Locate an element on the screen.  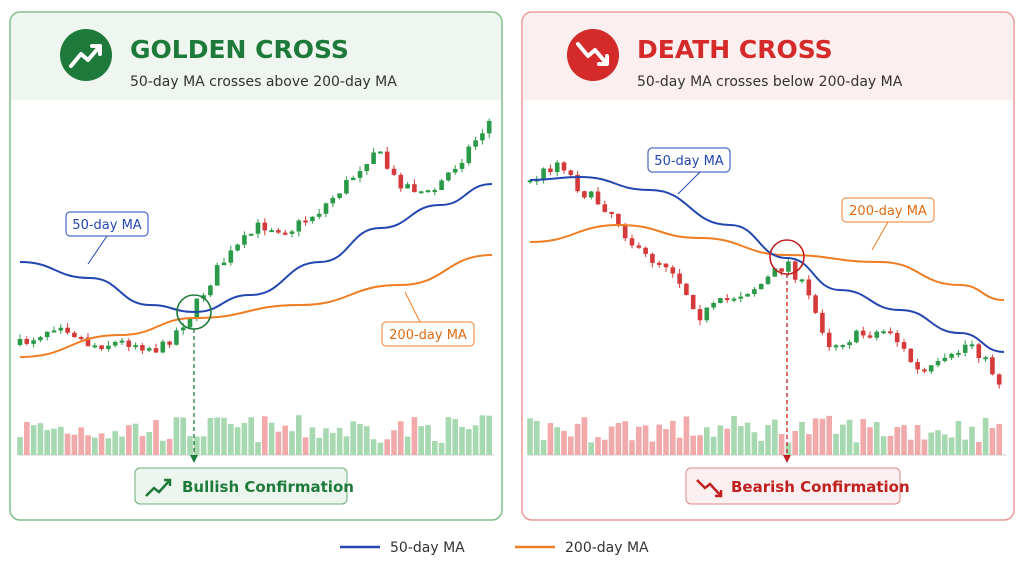
cross-arrowhead is located at coordinates (194, 459).